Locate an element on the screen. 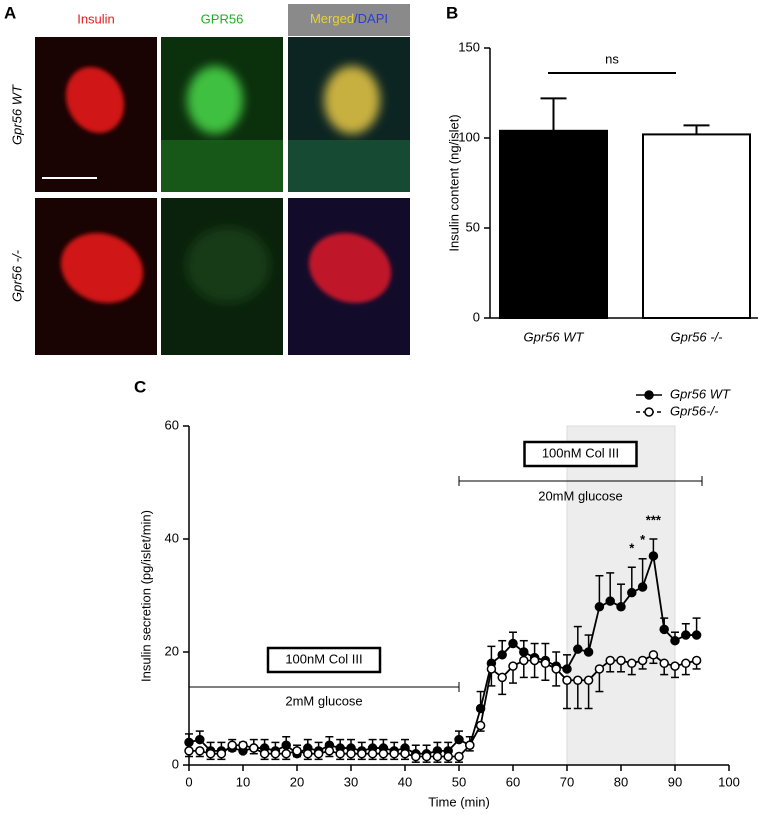  label-box is located at coordinates (580, 454).